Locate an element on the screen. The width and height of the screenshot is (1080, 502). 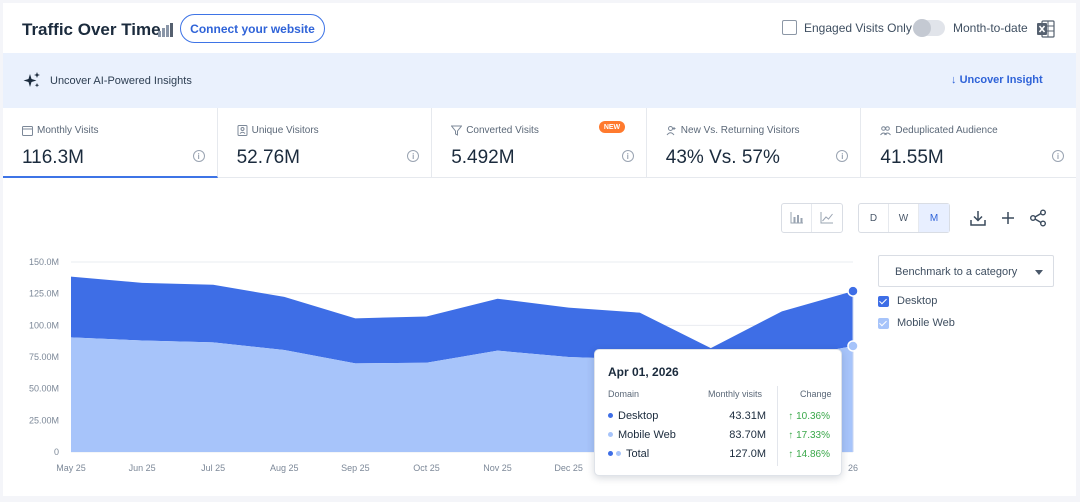
granularity-week-button: W is located at coordinates (904, 218).